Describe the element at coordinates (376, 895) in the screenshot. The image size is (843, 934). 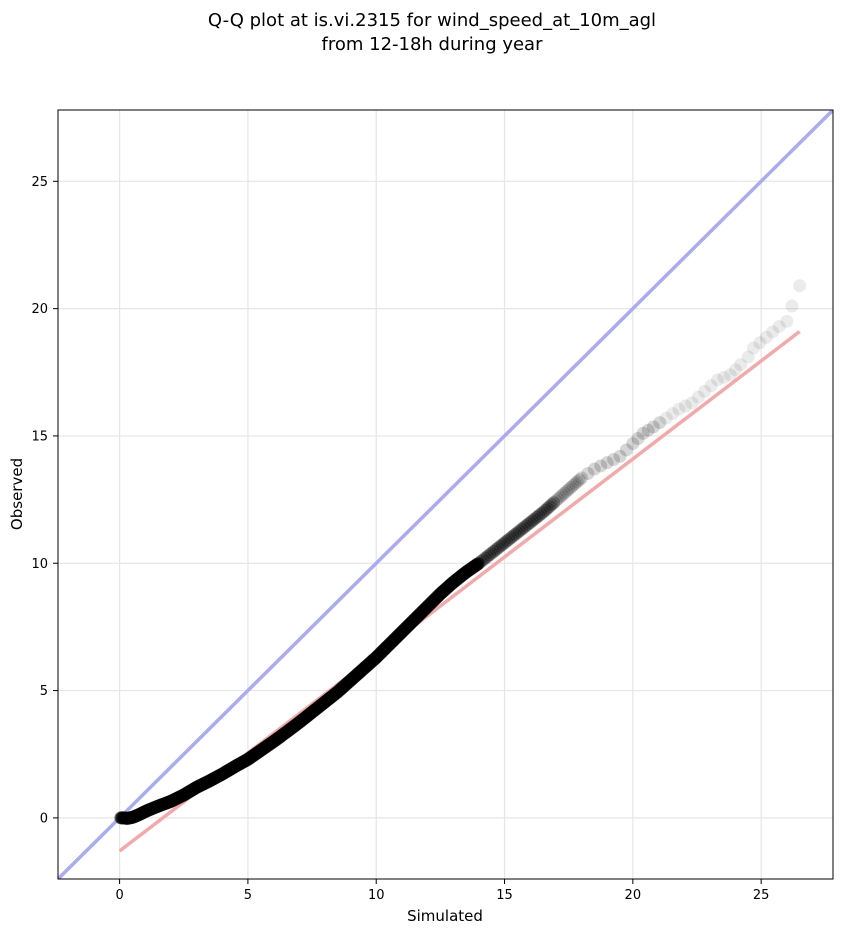
I see `x-tick-label: 10` at that location.